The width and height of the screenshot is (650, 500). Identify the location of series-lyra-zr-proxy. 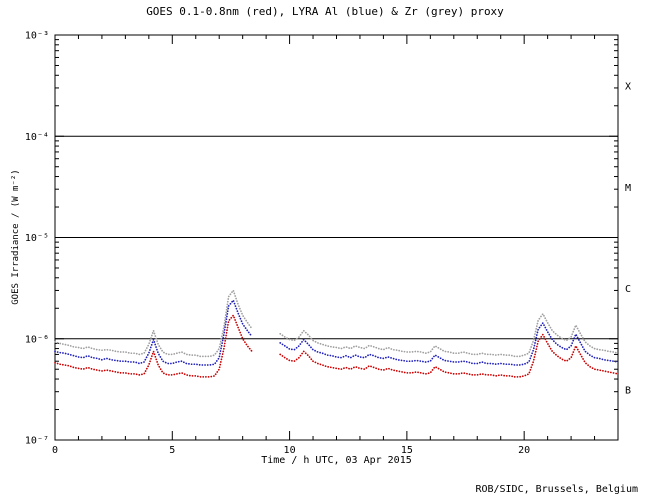
(336, 323).